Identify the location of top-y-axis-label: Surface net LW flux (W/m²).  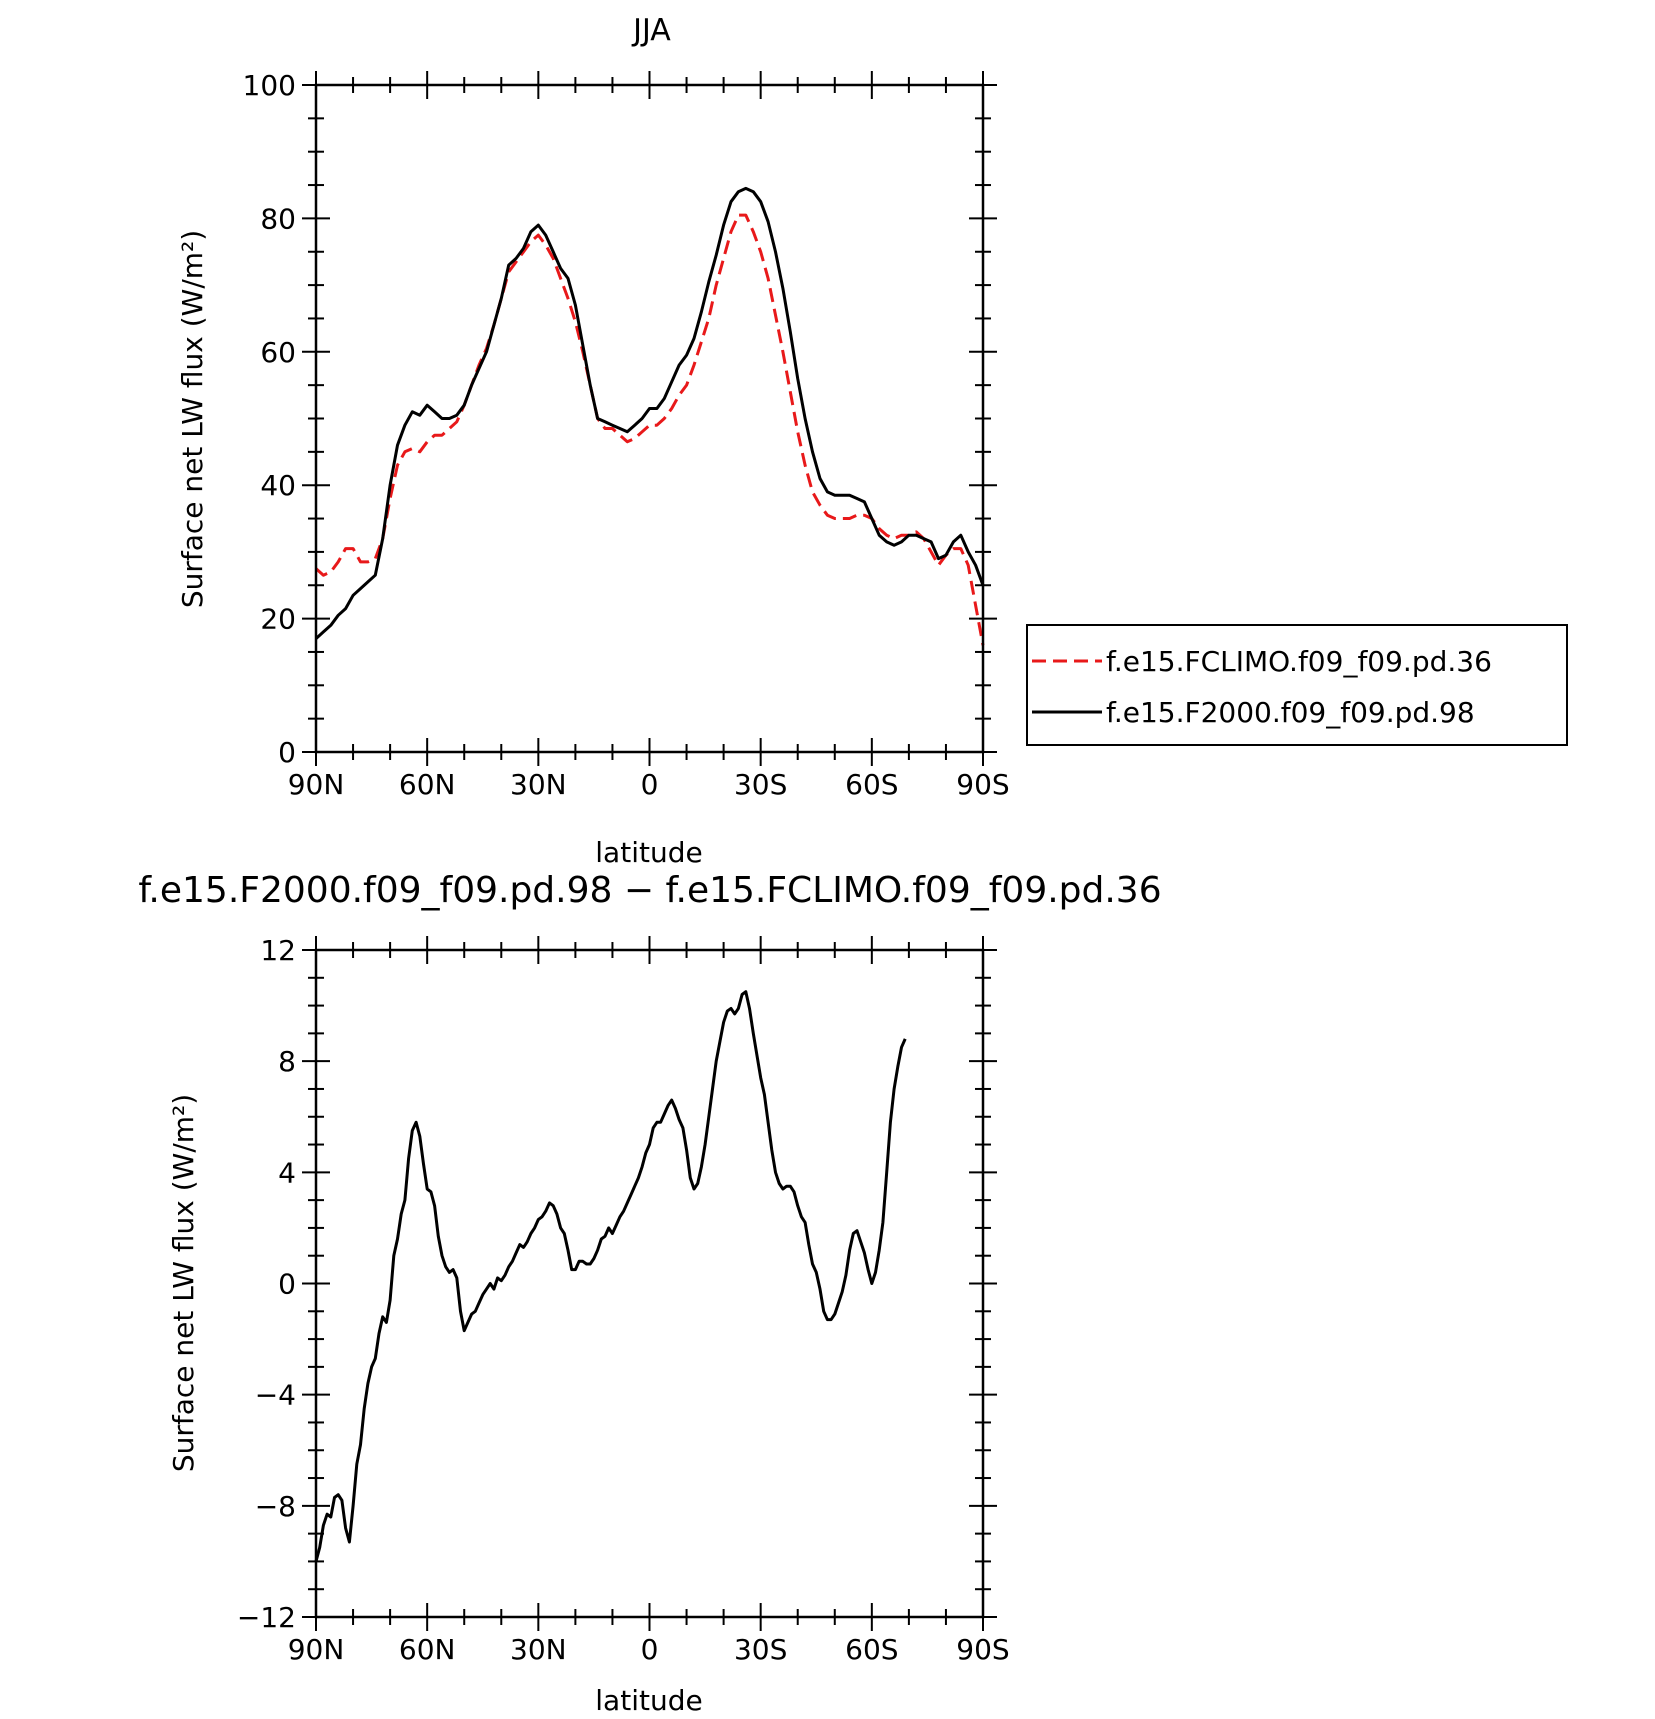
(192, 419).